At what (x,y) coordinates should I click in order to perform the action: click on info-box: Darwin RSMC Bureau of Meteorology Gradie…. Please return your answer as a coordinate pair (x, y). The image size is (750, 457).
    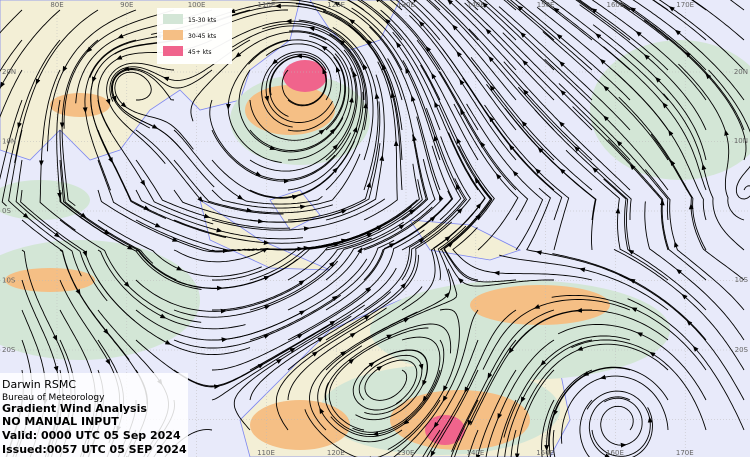
    Looking at the image, I should click on (94, 415).